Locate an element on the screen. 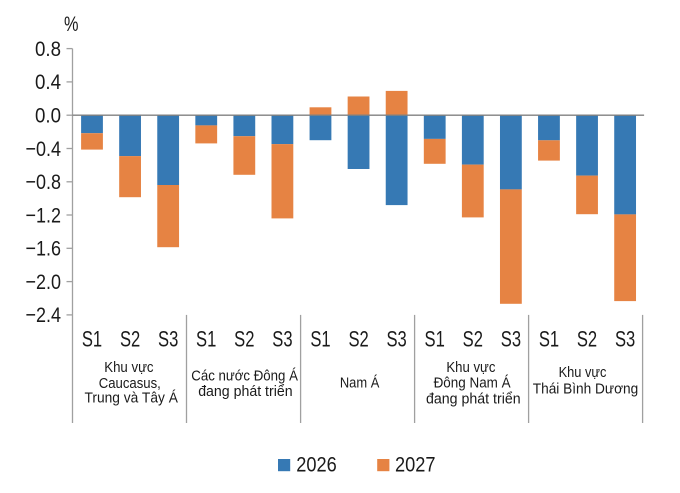 The width and height of the screenshot is (680, 493). svg-text: Caucasus, is located at coordinates (130, 384).